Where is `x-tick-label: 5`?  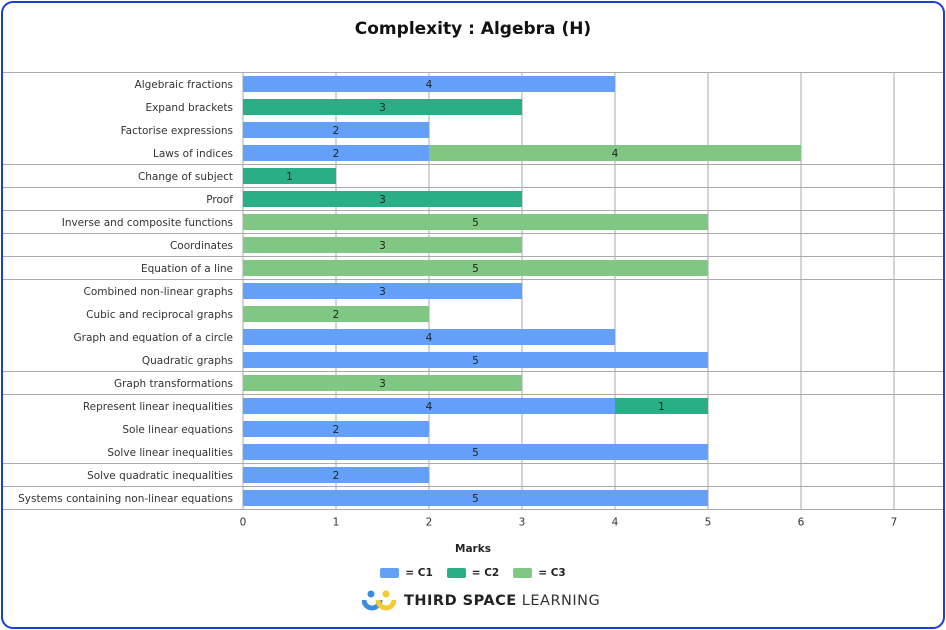
x-tick-label: 5 is located at coordinates (708, 523).